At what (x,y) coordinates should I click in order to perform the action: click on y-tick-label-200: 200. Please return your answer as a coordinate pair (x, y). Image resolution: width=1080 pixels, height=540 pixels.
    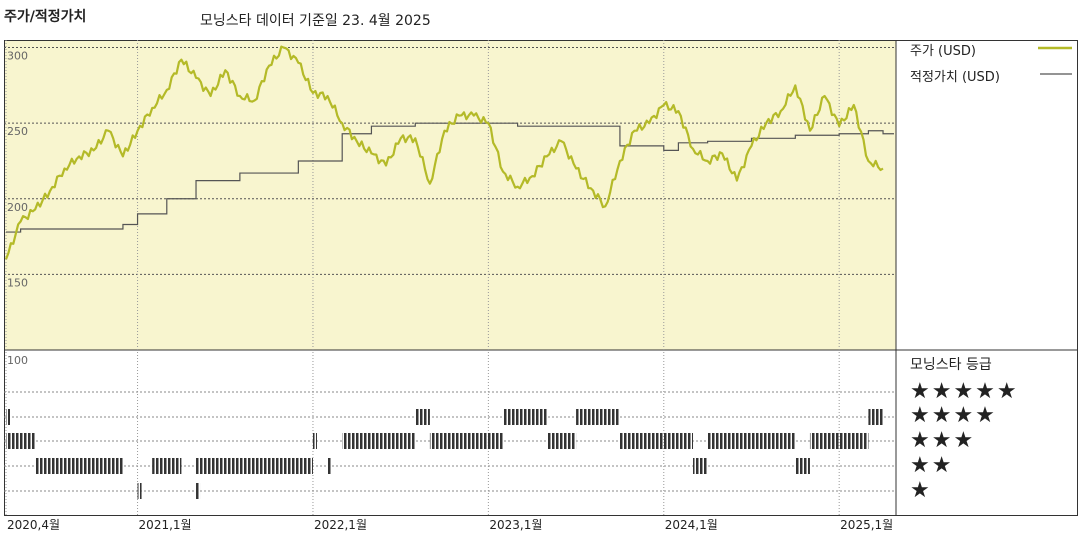
    Looking at the image, I should click on (17, 207).